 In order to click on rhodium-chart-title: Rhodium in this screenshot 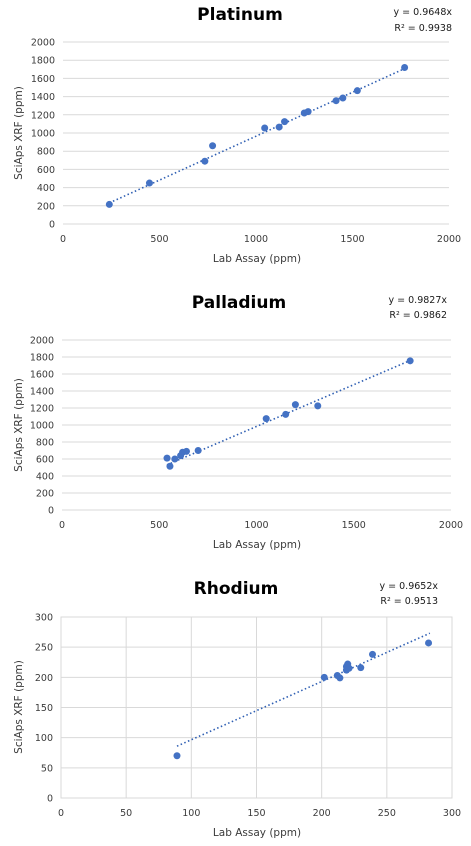, I will do `click(236, 589)`.